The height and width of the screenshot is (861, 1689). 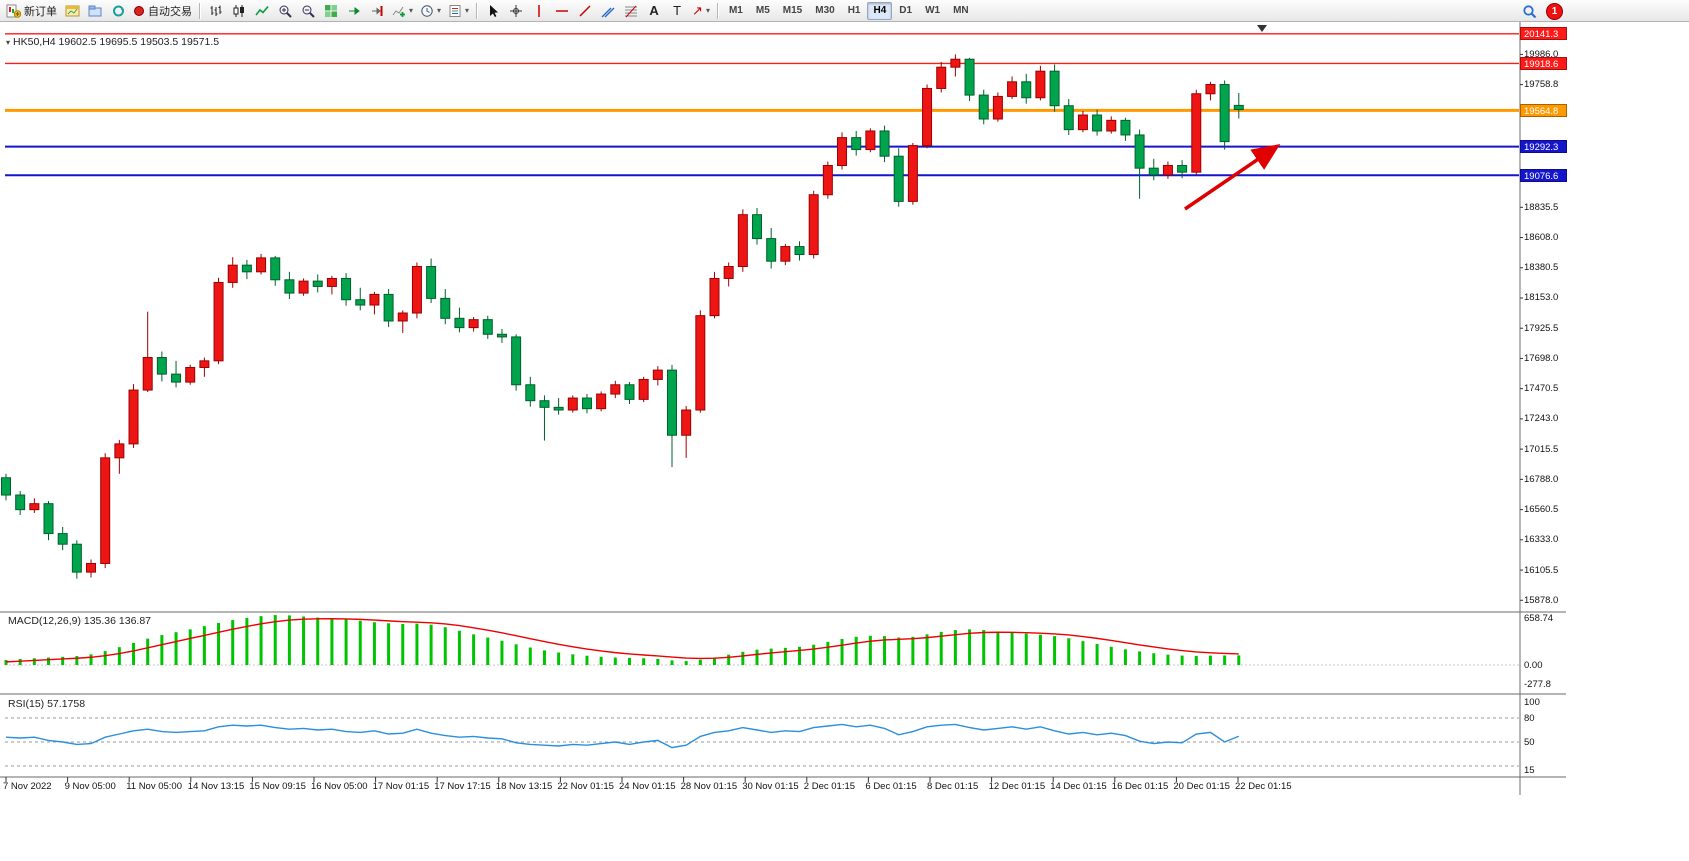 What do you see at coordinates (72, 11) in the screenshot?
I see `chart-window-button` at bounding box center [72, 11].